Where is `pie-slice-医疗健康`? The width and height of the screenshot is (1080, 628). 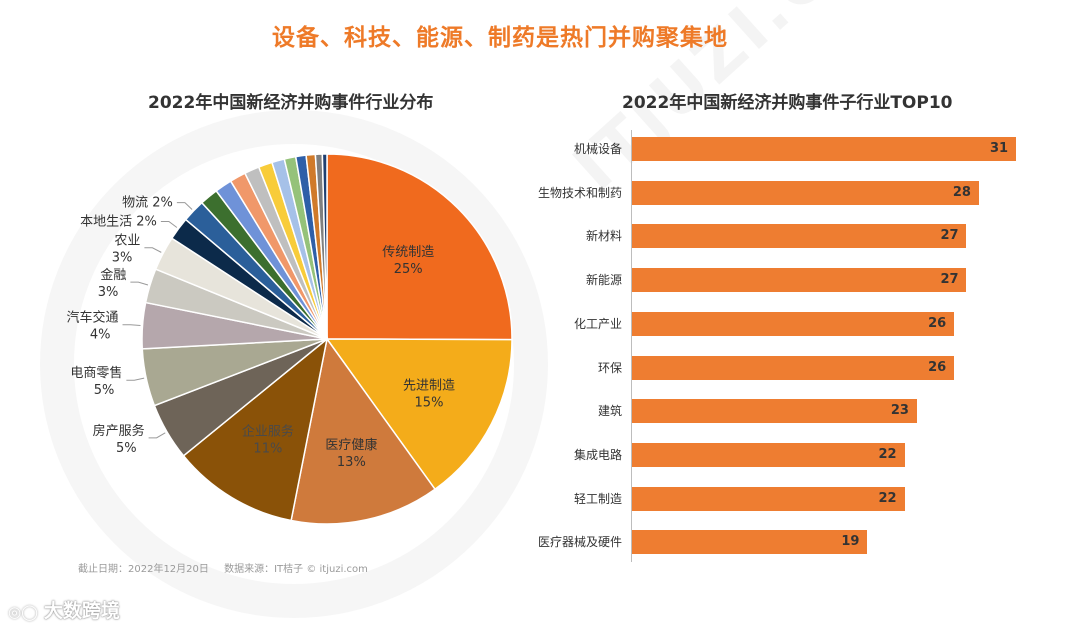
pie-slice-医疗健康 is located at coordinates (363, 431).